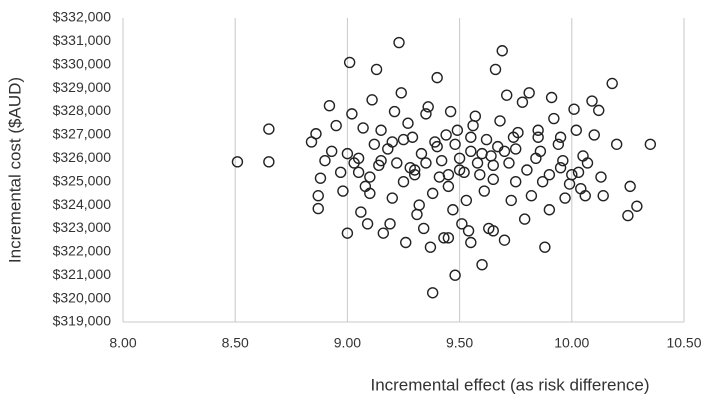 This screenshot has height=404, width=712. I want to click on y-tick-label: $326,000, so click(82, 157).